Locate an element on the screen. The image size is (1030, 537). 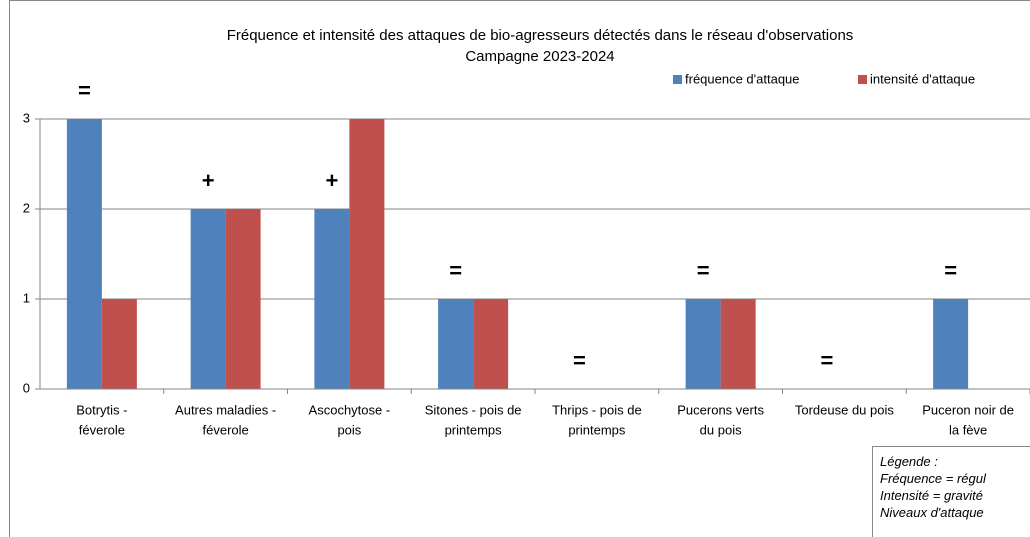
x-tick-label: Ascochytose - is located at coordinates (350, 409).